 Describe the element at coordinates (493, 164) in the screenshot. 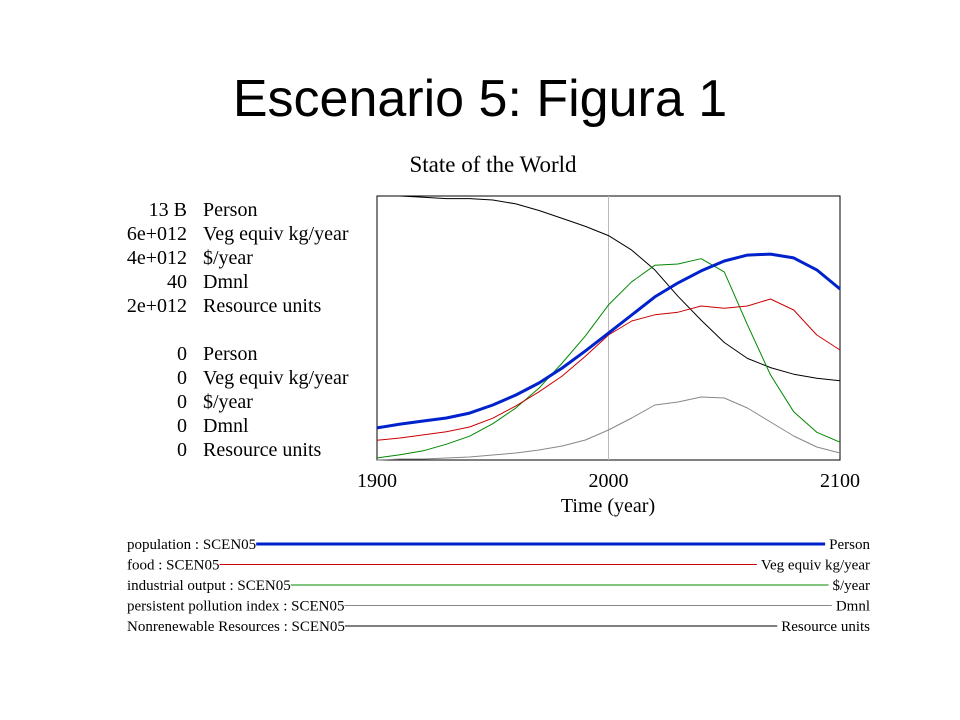

I see `chart-title: State of the World` at that location.